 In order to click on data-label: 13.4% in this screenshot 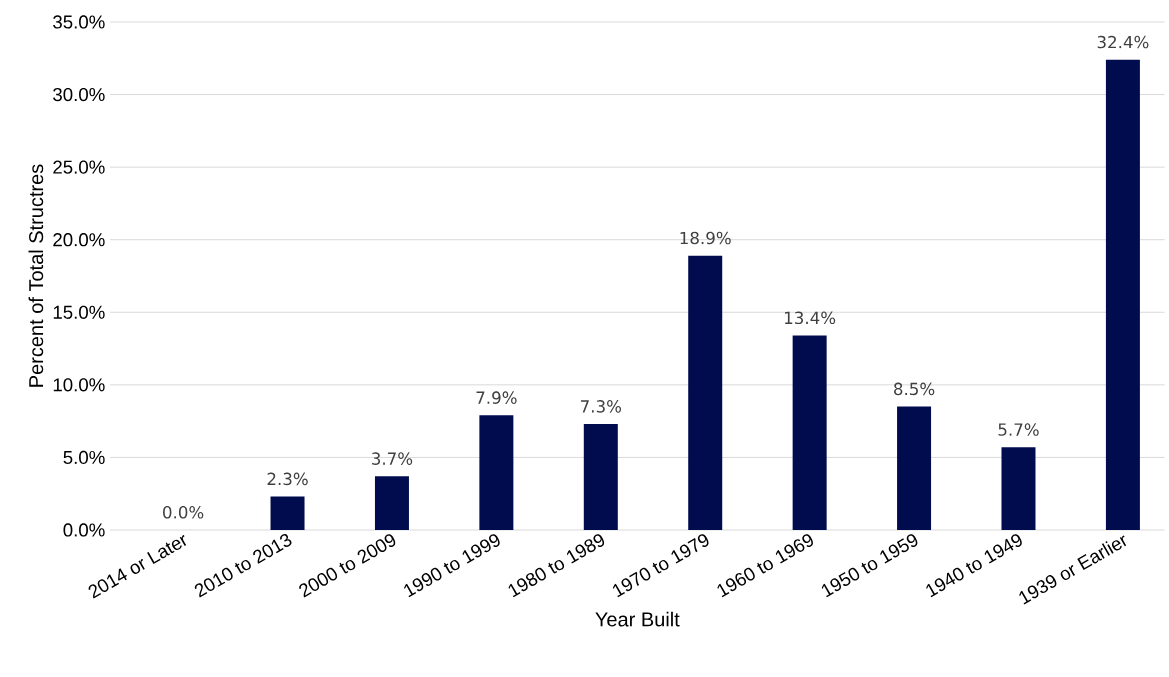, I will do `click(810, 318)`.